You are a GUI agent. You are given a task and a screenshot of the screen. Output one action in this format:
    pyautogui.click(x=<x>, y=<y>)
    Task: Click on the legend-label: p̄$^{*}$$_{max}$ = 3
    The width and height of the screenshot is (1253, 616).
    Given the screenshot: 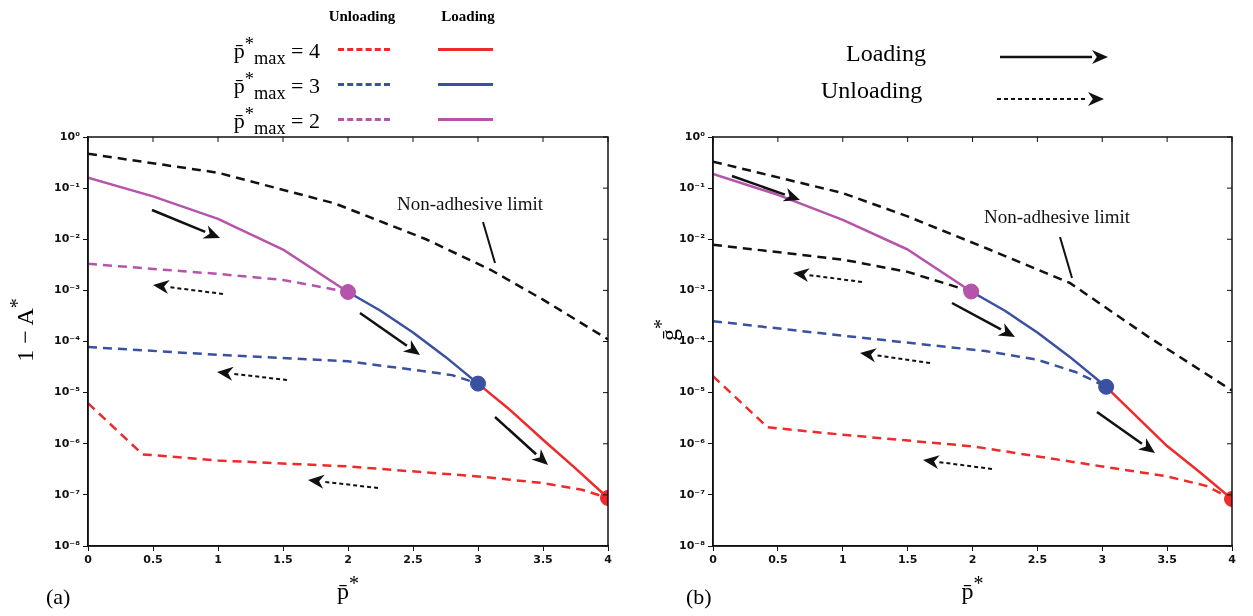 What is the action you would take?
    pyautogui.click(x=276, y=86)
    